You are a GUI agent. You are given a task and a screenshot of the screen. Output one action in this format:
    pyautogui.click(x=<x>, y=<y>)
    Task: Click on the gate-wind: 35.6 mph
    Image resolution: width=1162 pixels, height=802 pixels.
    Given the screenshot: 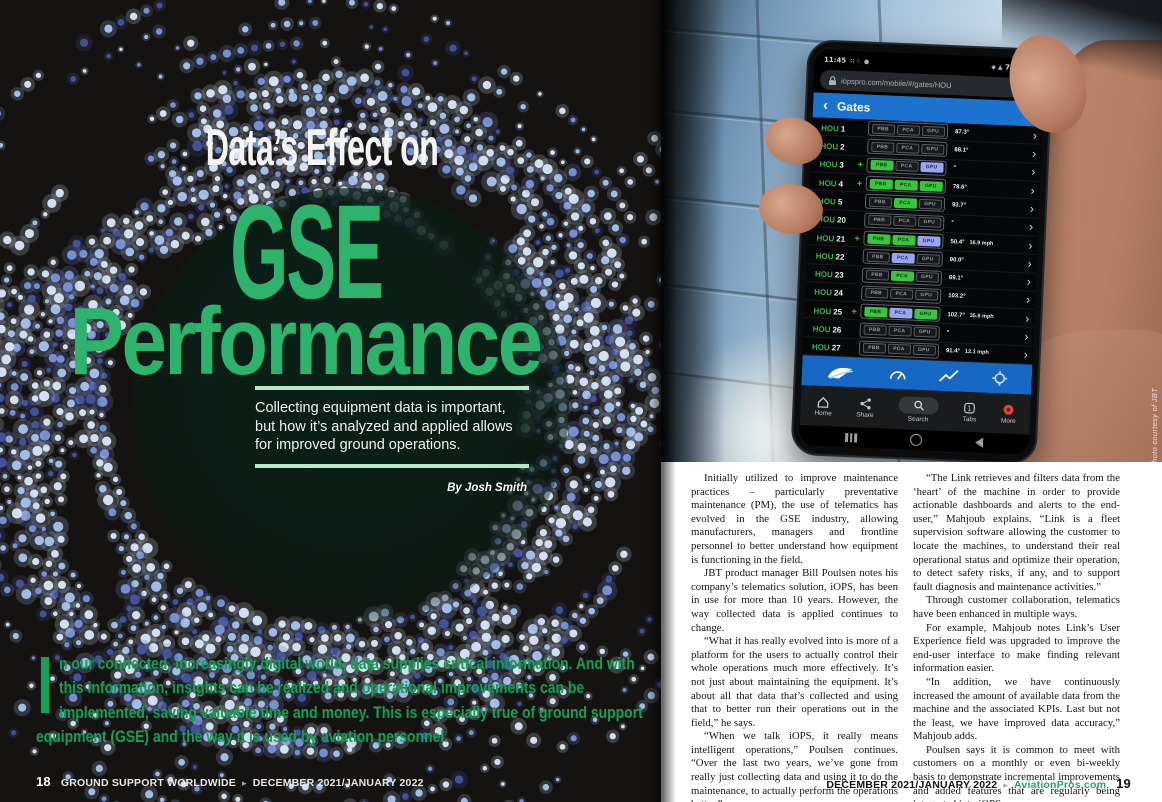 What is the action you would take?
    pyautogui.click(x=981, y=316)
    